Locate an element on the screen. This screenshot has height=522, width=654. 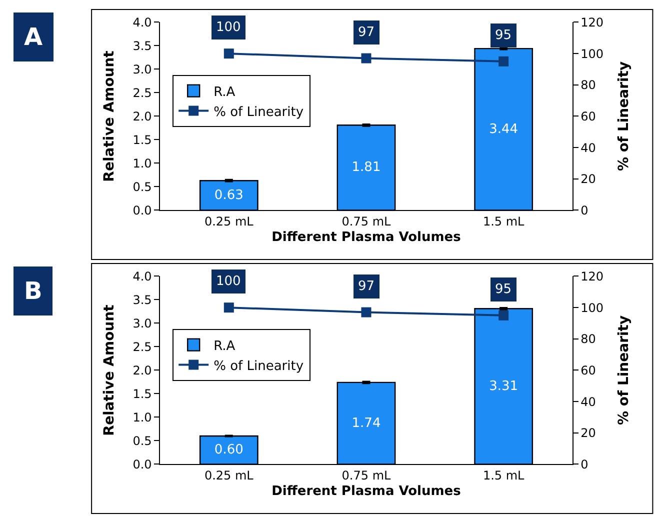
chart-title: B is located at coordinates (33, 291).